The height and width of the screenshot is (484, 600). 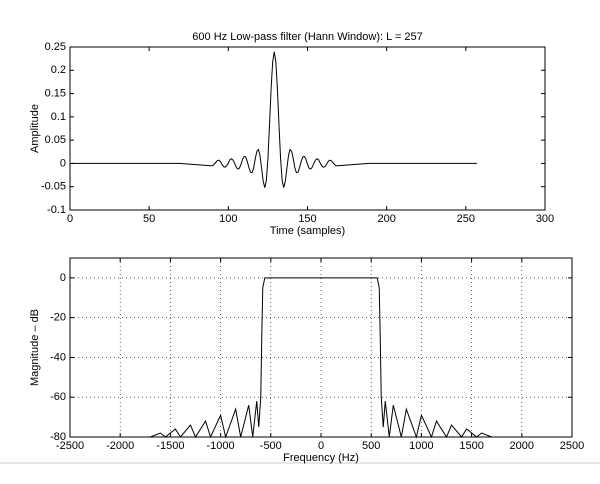 I want to click on x-tick-label: -2500, so click(x=70, y=446).